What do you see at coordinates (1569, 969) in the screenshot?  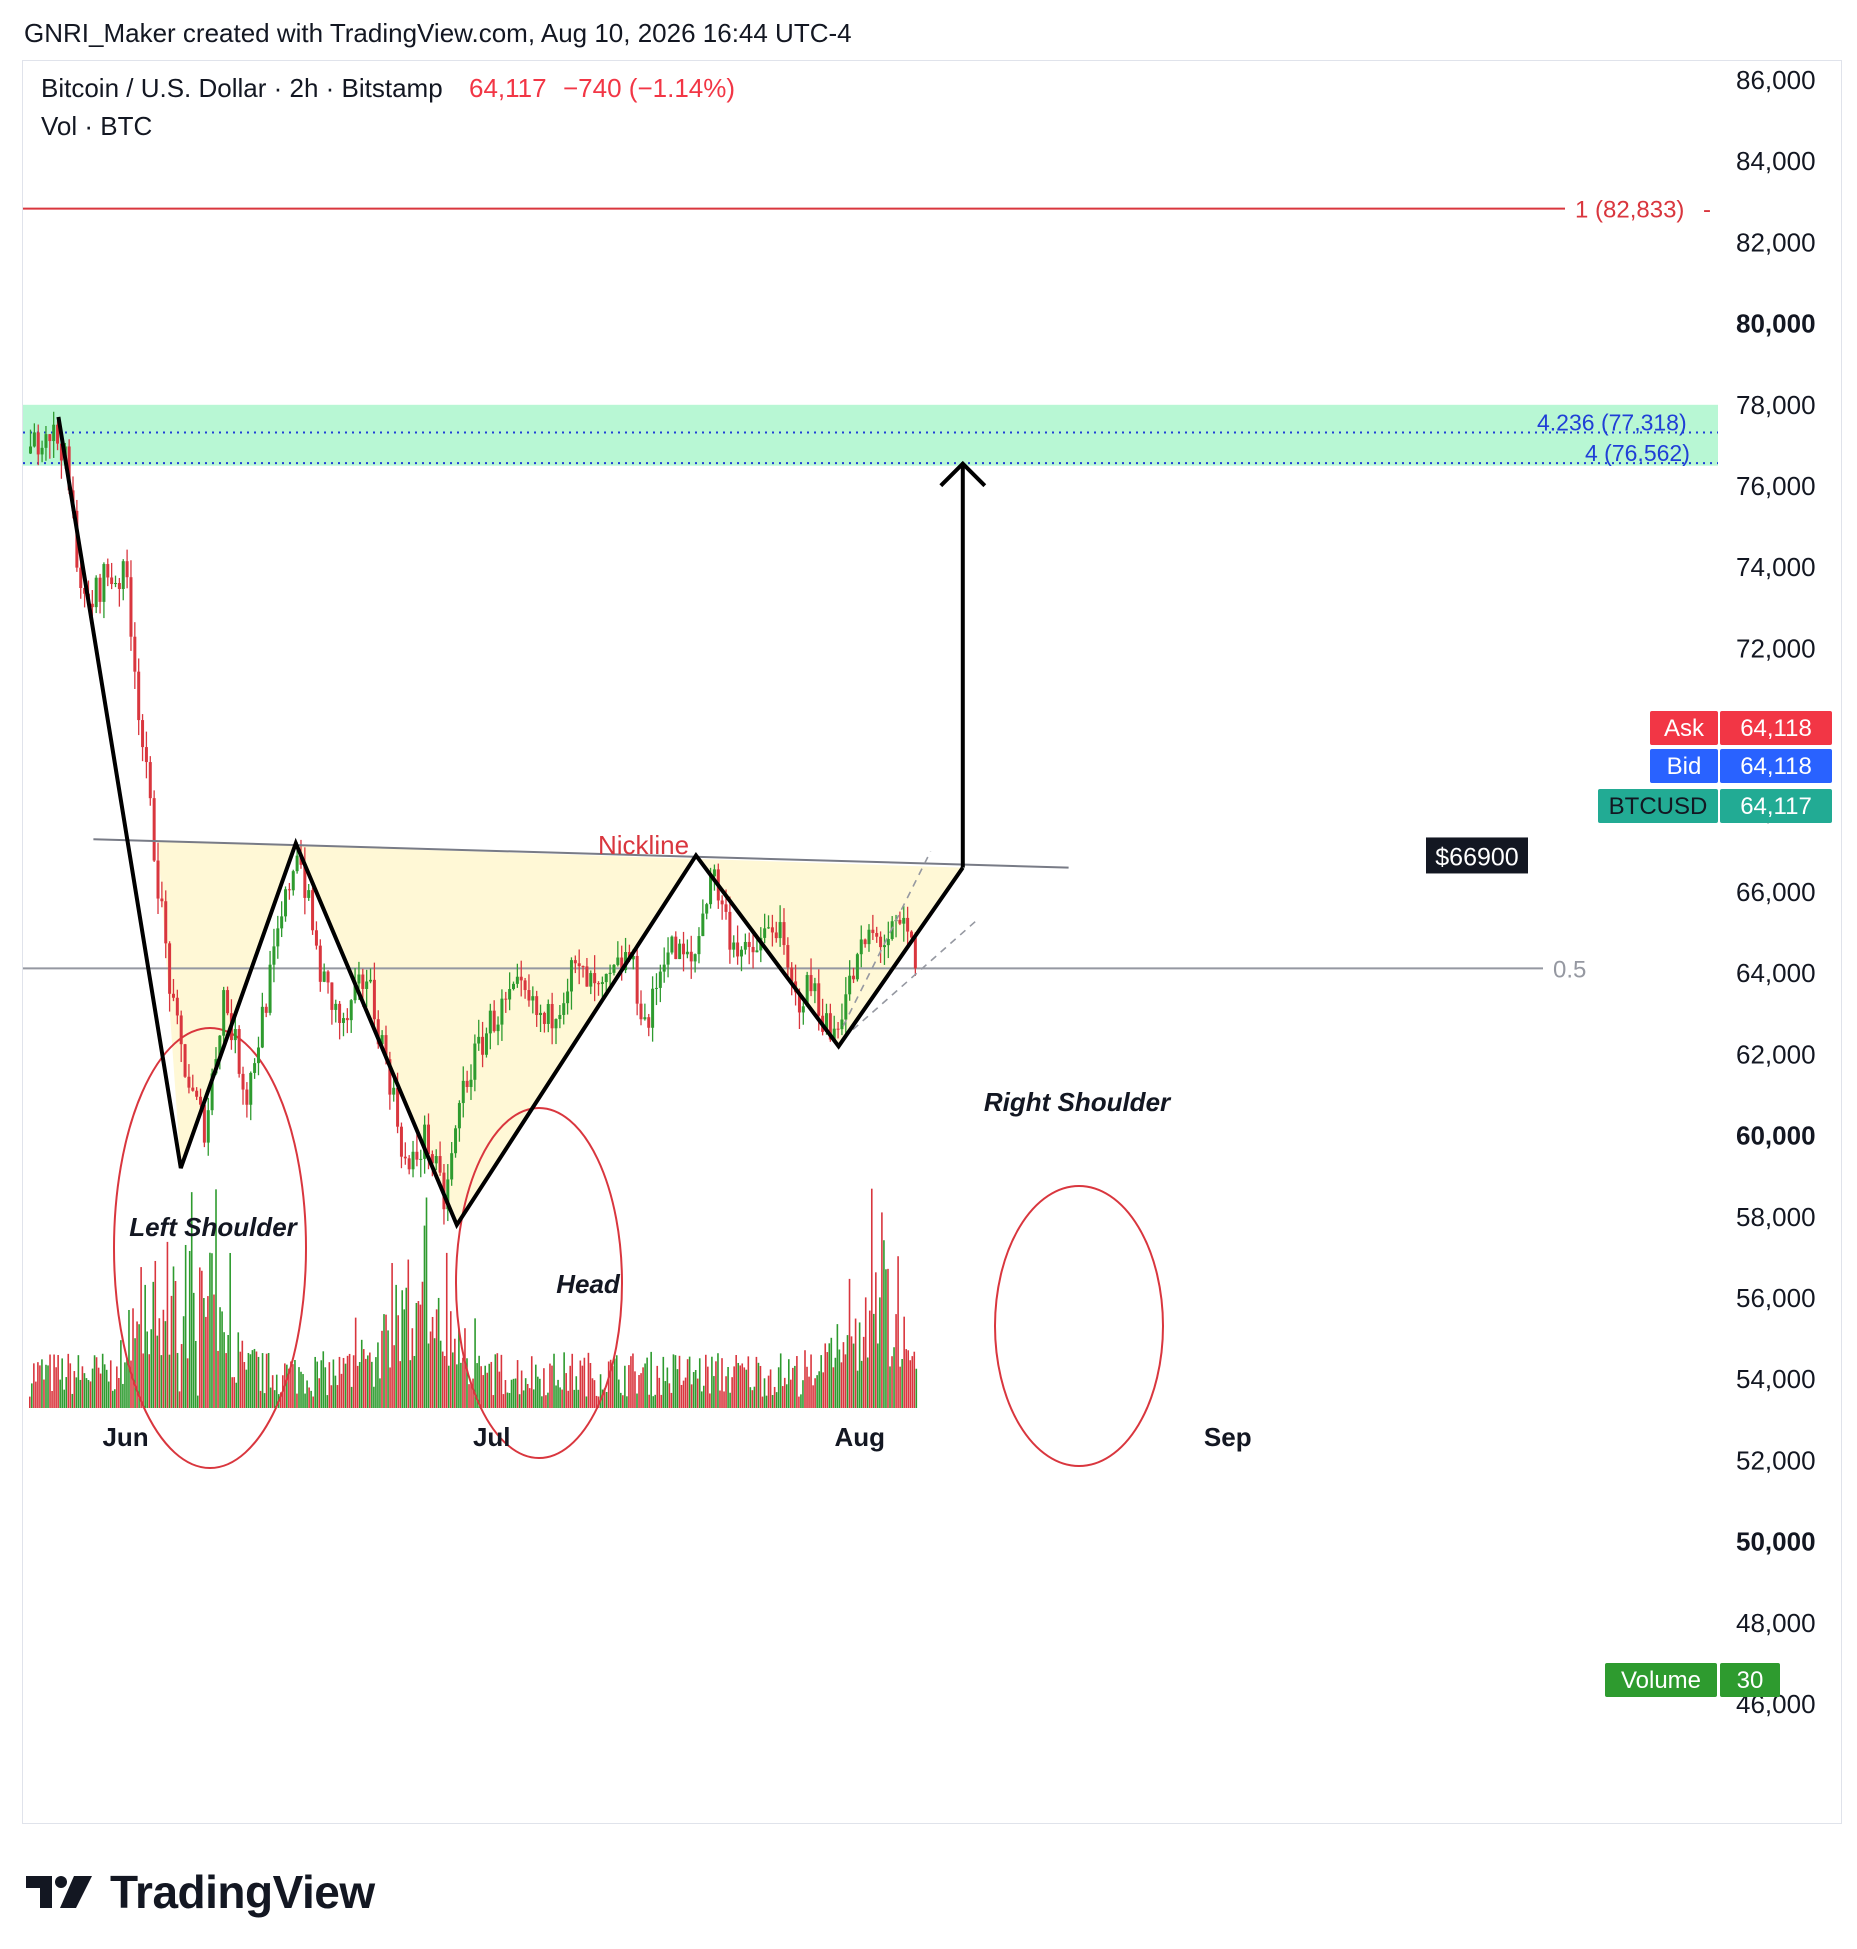 I see `fib-label-0-5: 0.5` at bounding box center [1569, 969].